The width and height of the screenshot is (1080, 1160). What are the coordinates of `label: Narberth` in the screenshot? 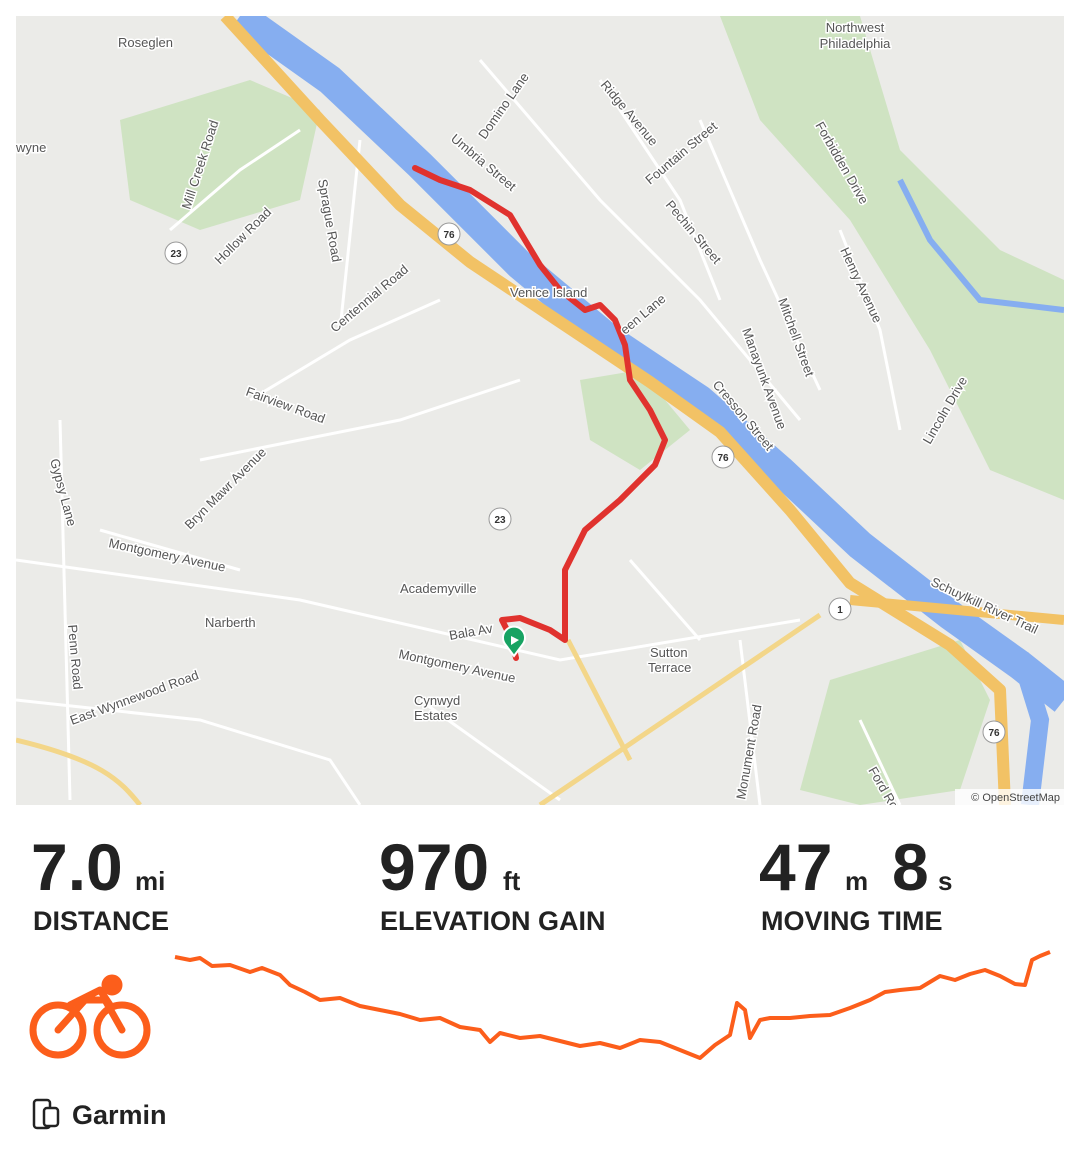 It's located at (230, 622).